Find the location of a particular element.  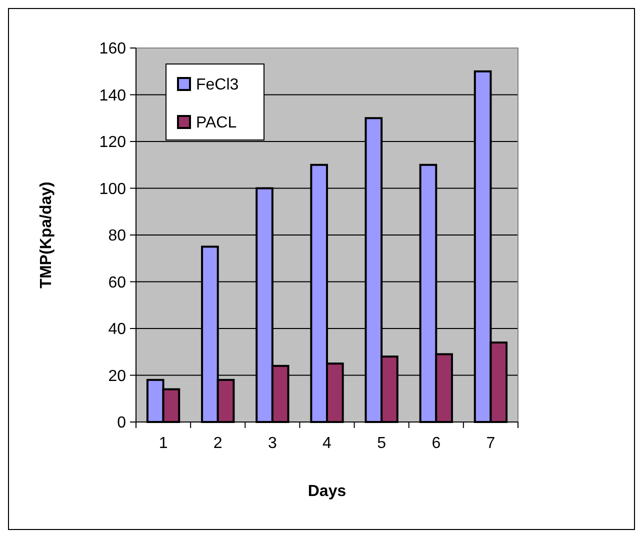

y-tick-label: 0 is located at coordinates (121, 423).